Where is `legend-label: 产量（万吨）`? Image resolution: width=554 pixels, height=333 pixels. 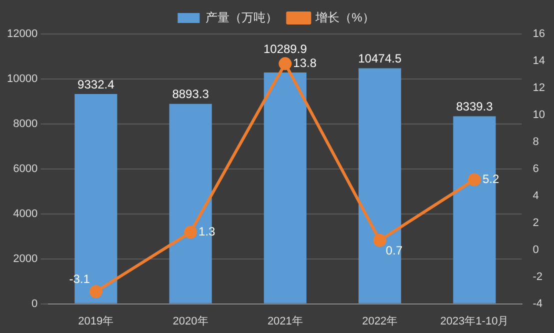
legend-label: 产量（万吨） is located at coordinates (242, 17).